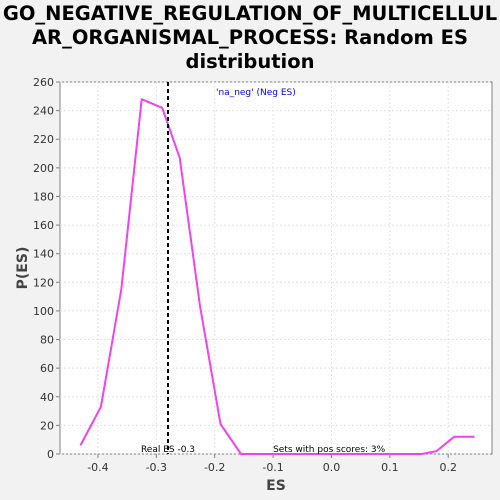 The width and height of the screenshot is (500, 500). I want to click on y-tick-label: 220, so click(43, 139).